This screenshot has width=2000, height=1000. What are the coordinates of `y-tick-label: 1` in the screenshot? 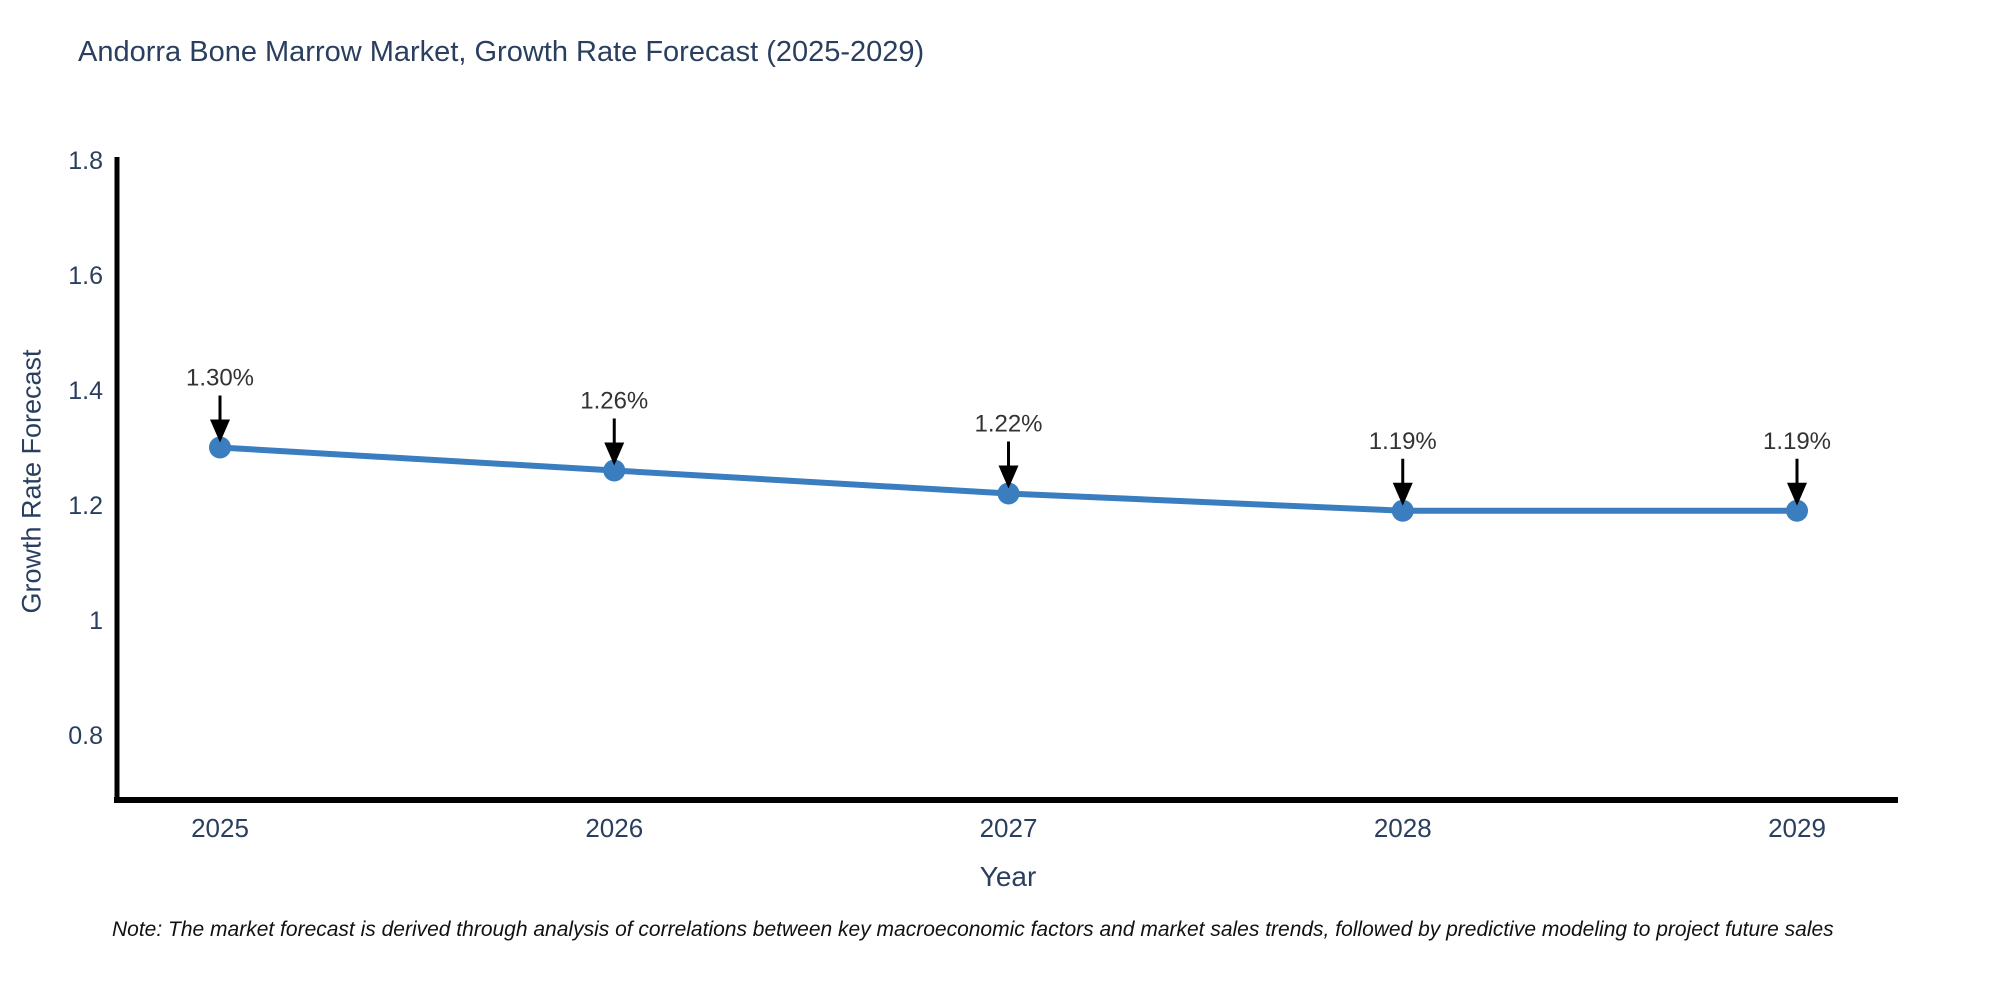 It's located at (96, 621).